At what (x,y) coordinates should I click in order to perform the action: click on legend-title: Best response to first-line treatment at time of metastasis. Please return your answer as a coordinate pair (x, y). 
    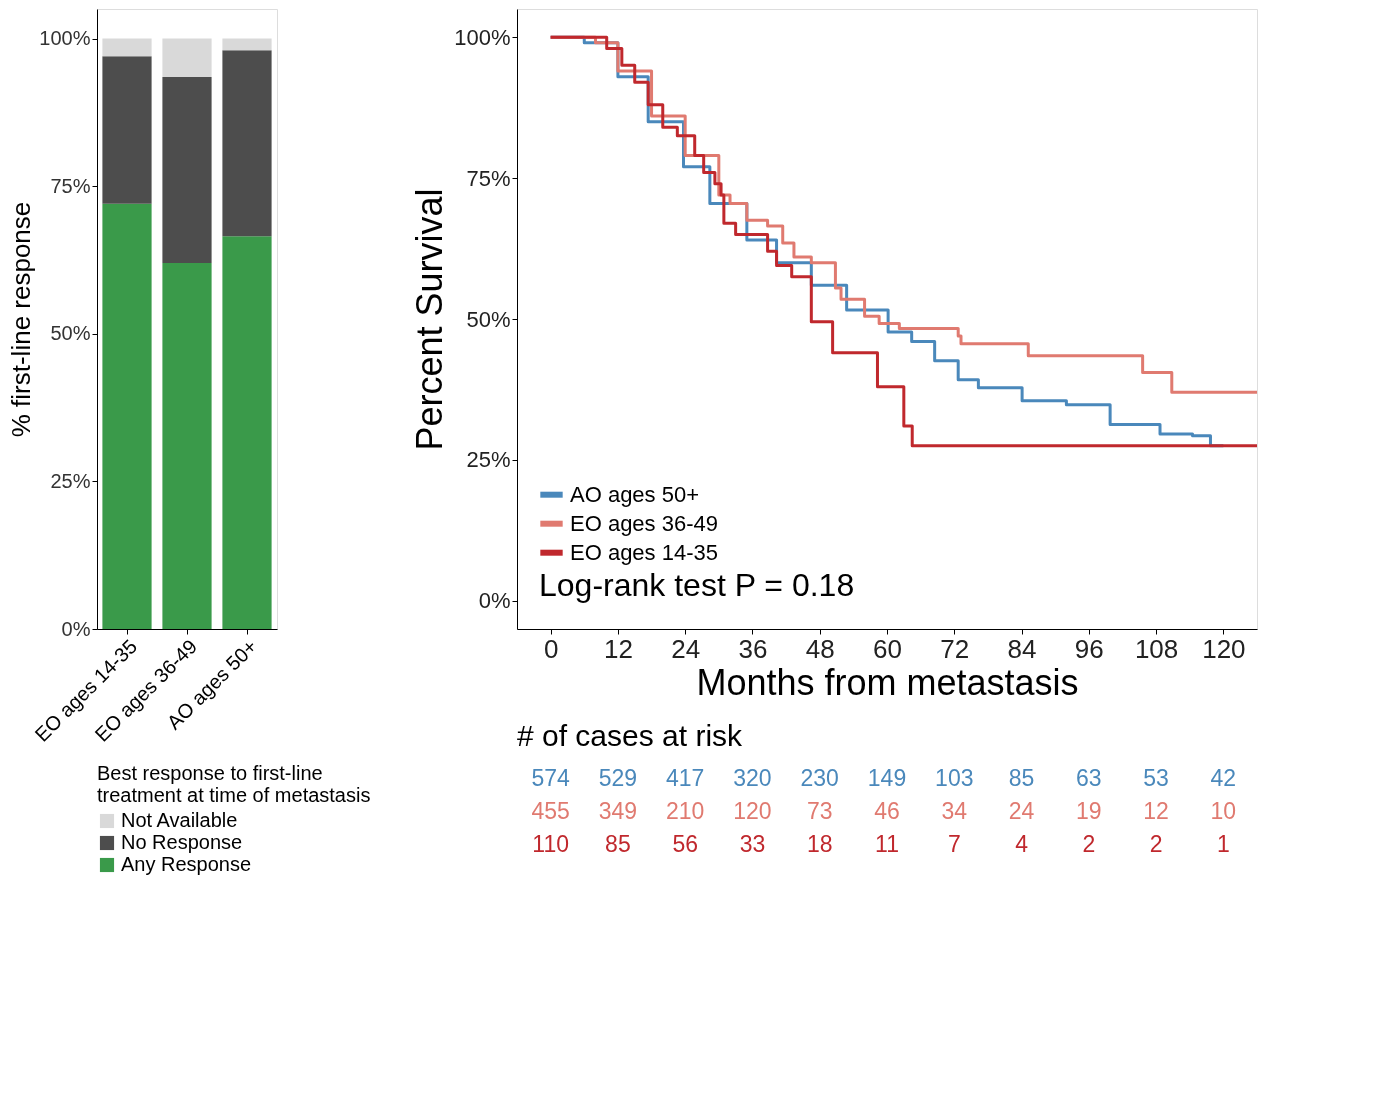
    Looking at the image, I should click on (234, 784).